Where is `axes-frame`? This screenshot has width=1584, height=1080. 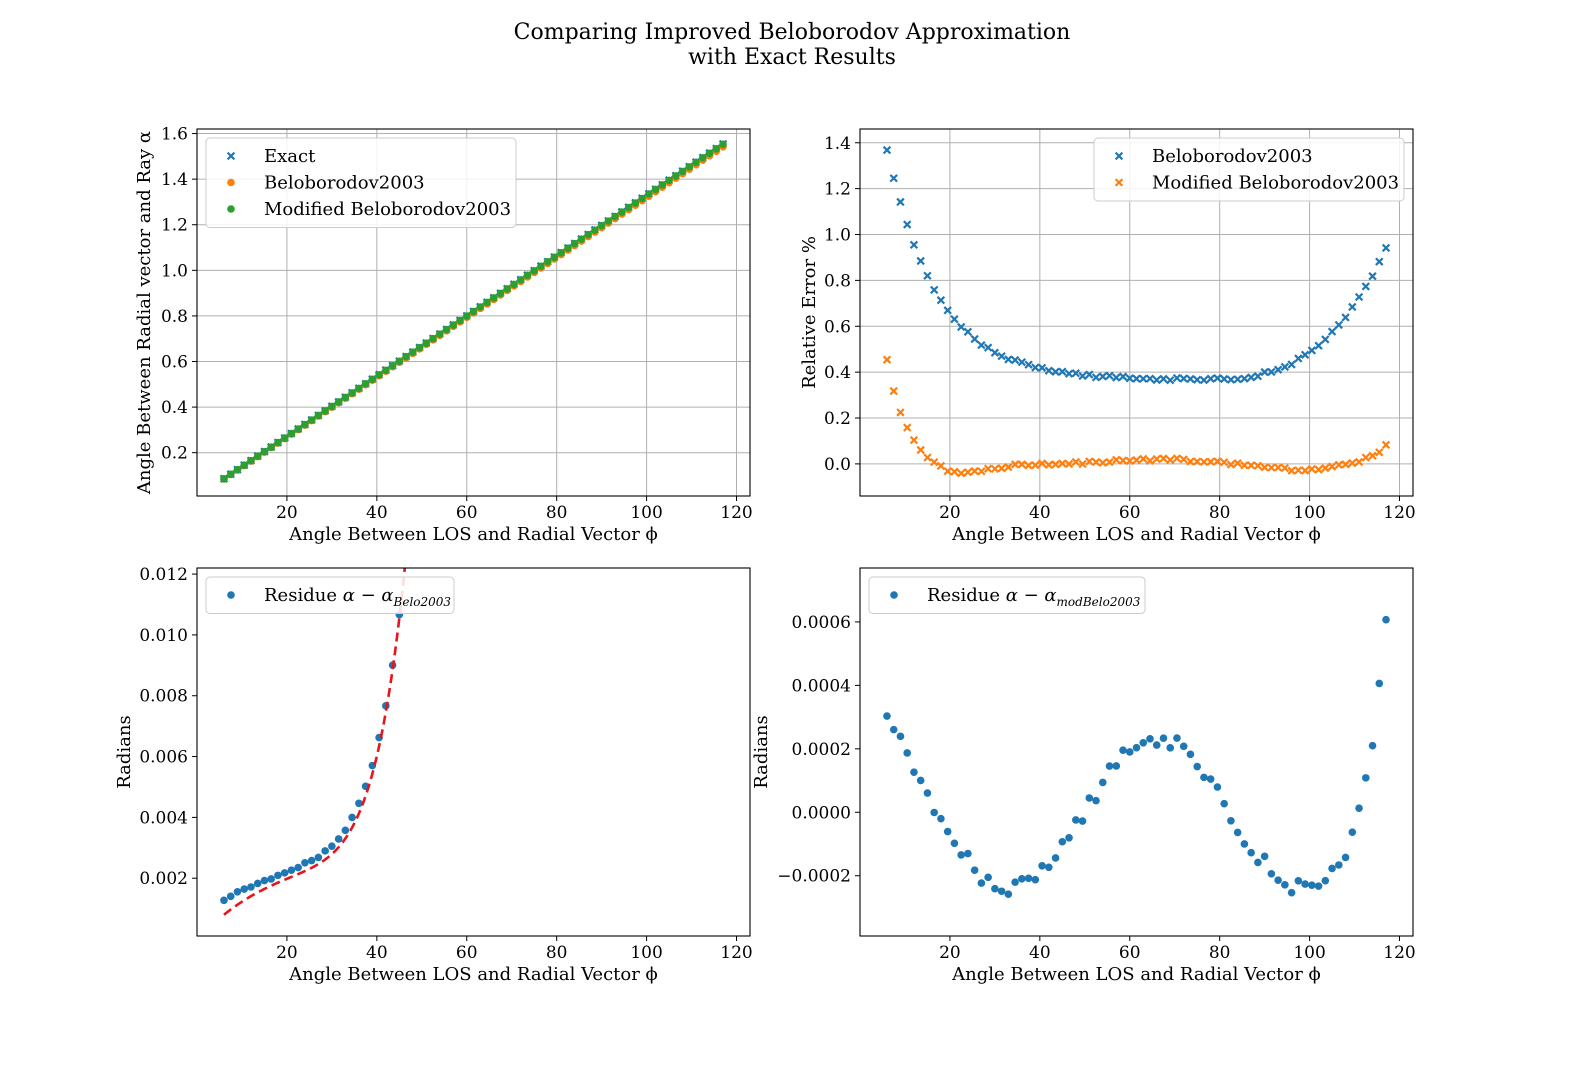 axes-frame is located at coordinates (473, 752).